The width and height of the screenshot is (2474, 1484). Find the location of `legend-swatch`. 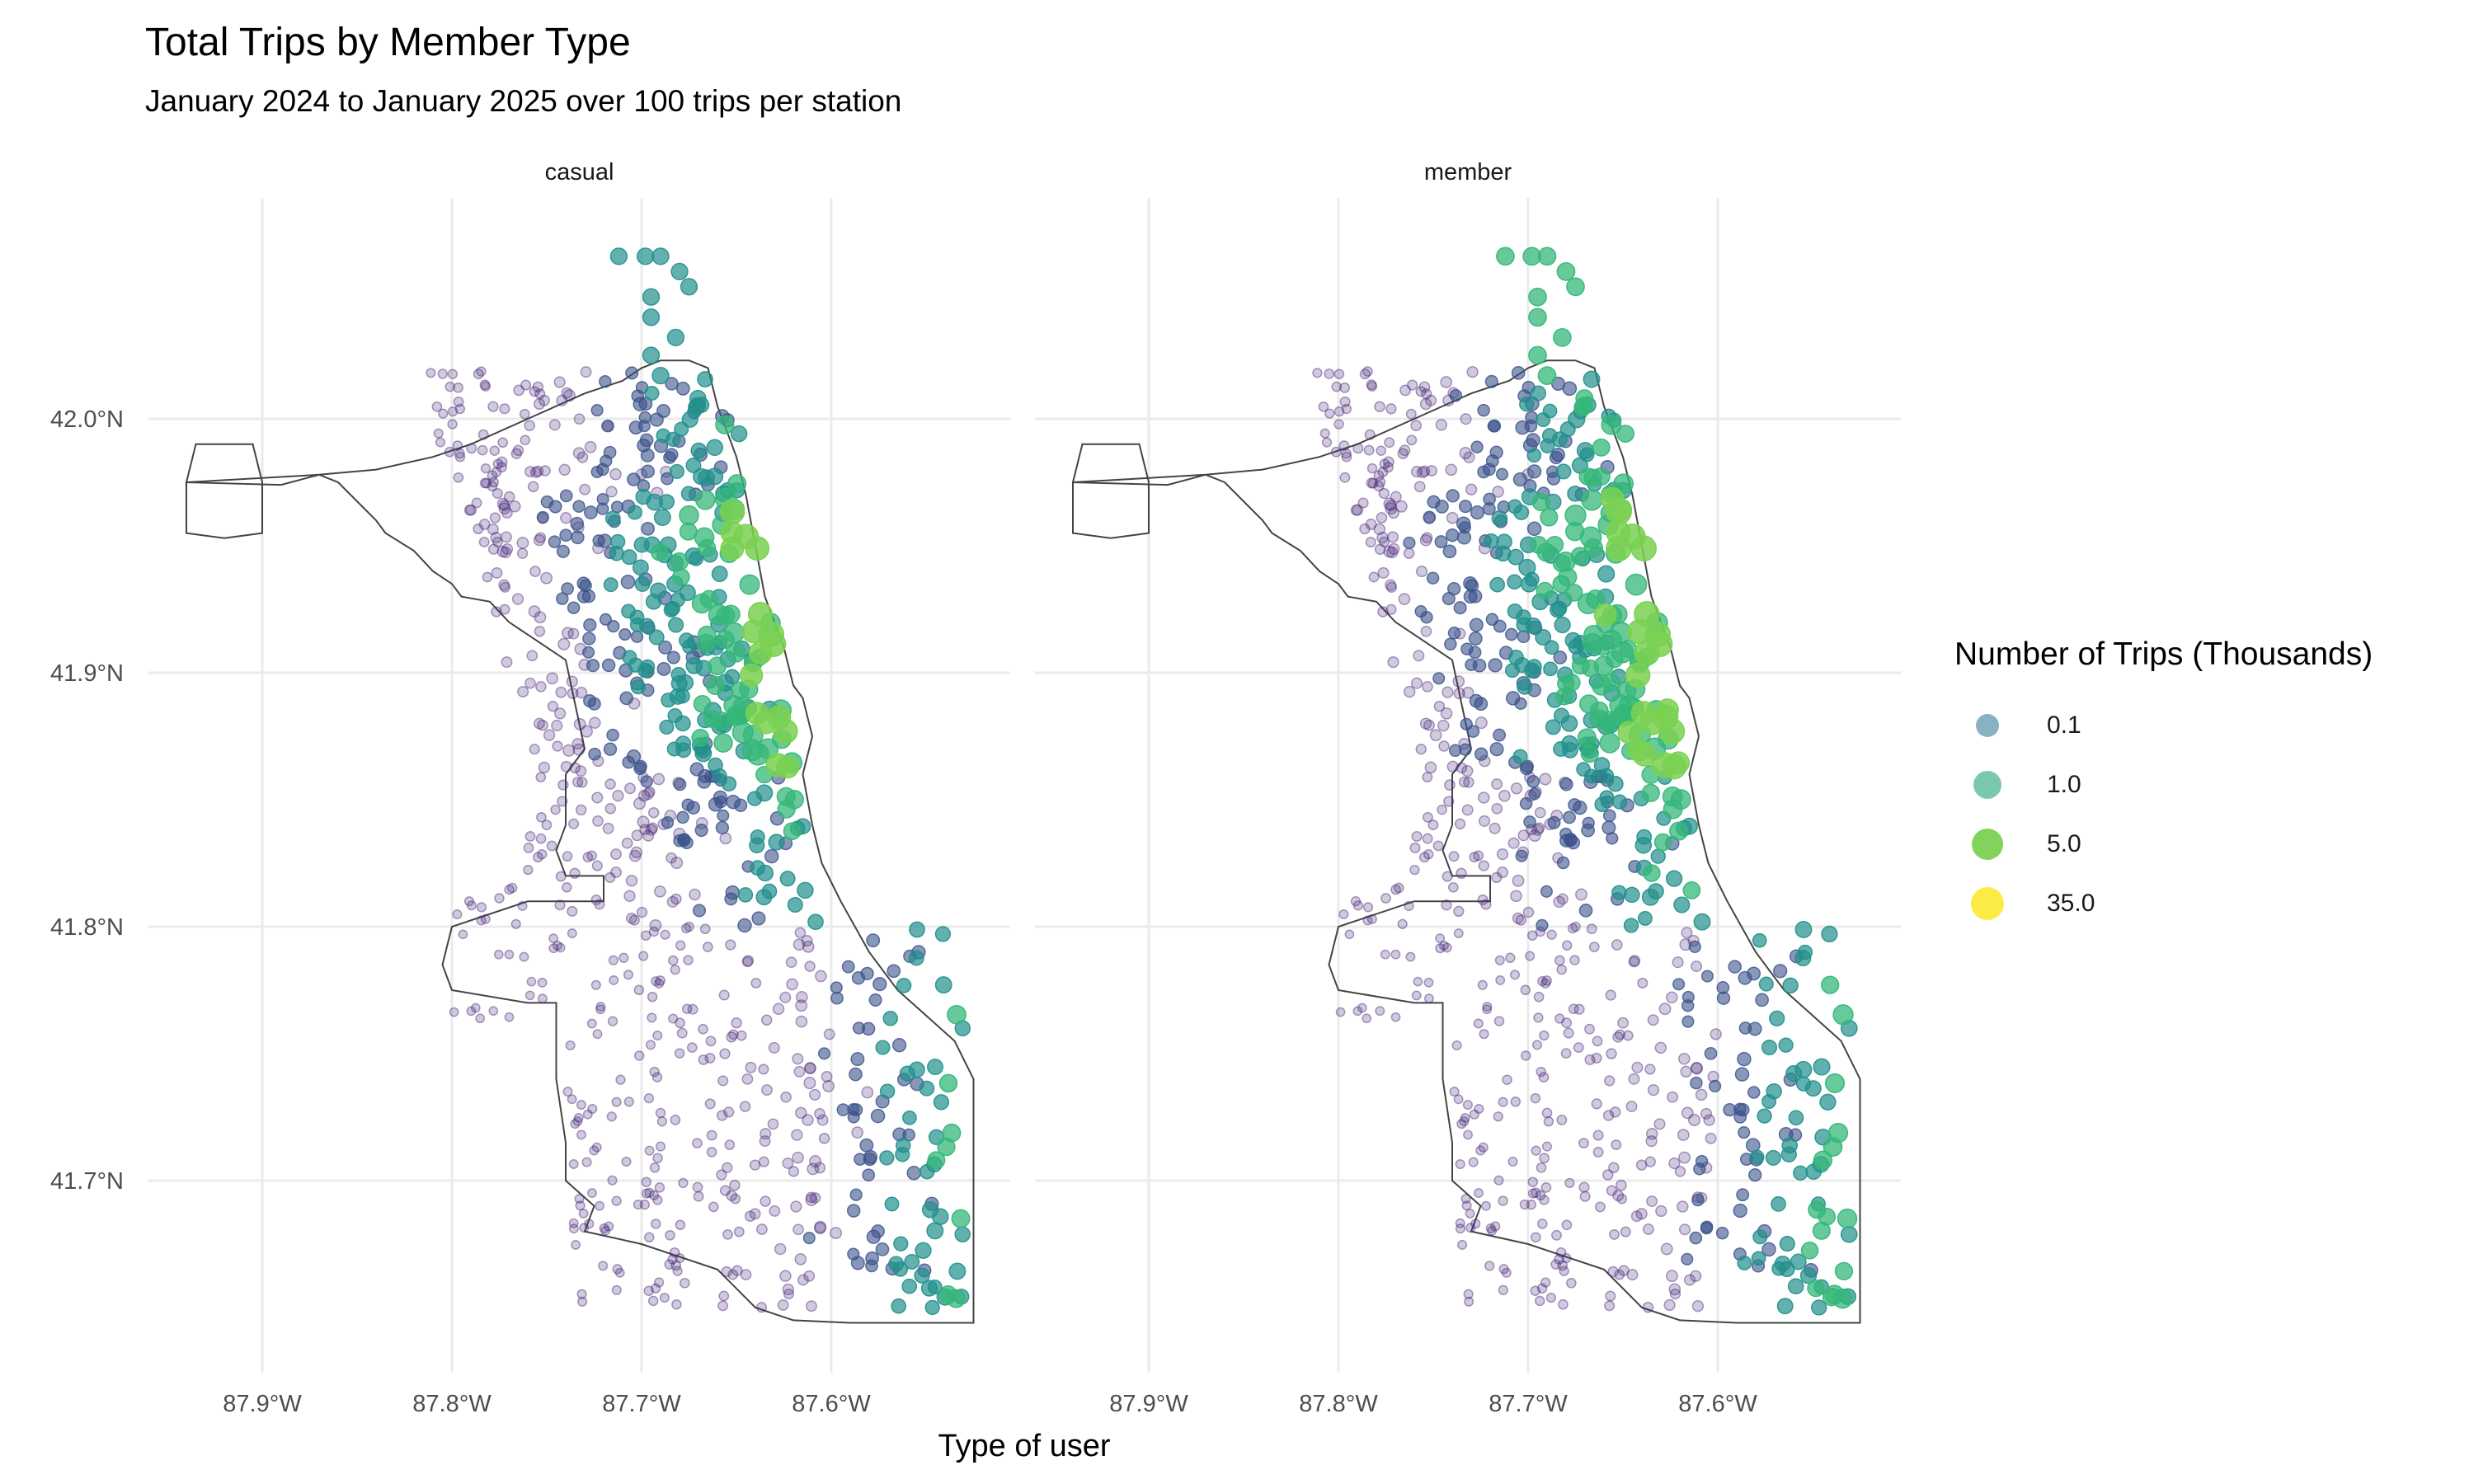

legend-swatch is located at coordinates (1987, 904).